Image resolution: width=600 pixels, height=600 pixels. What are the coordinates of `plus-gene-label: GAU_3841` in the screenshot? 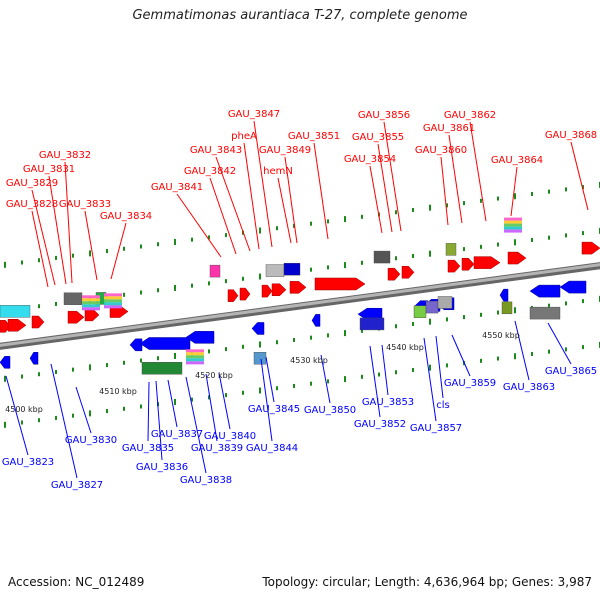 It's located at (177, 187).